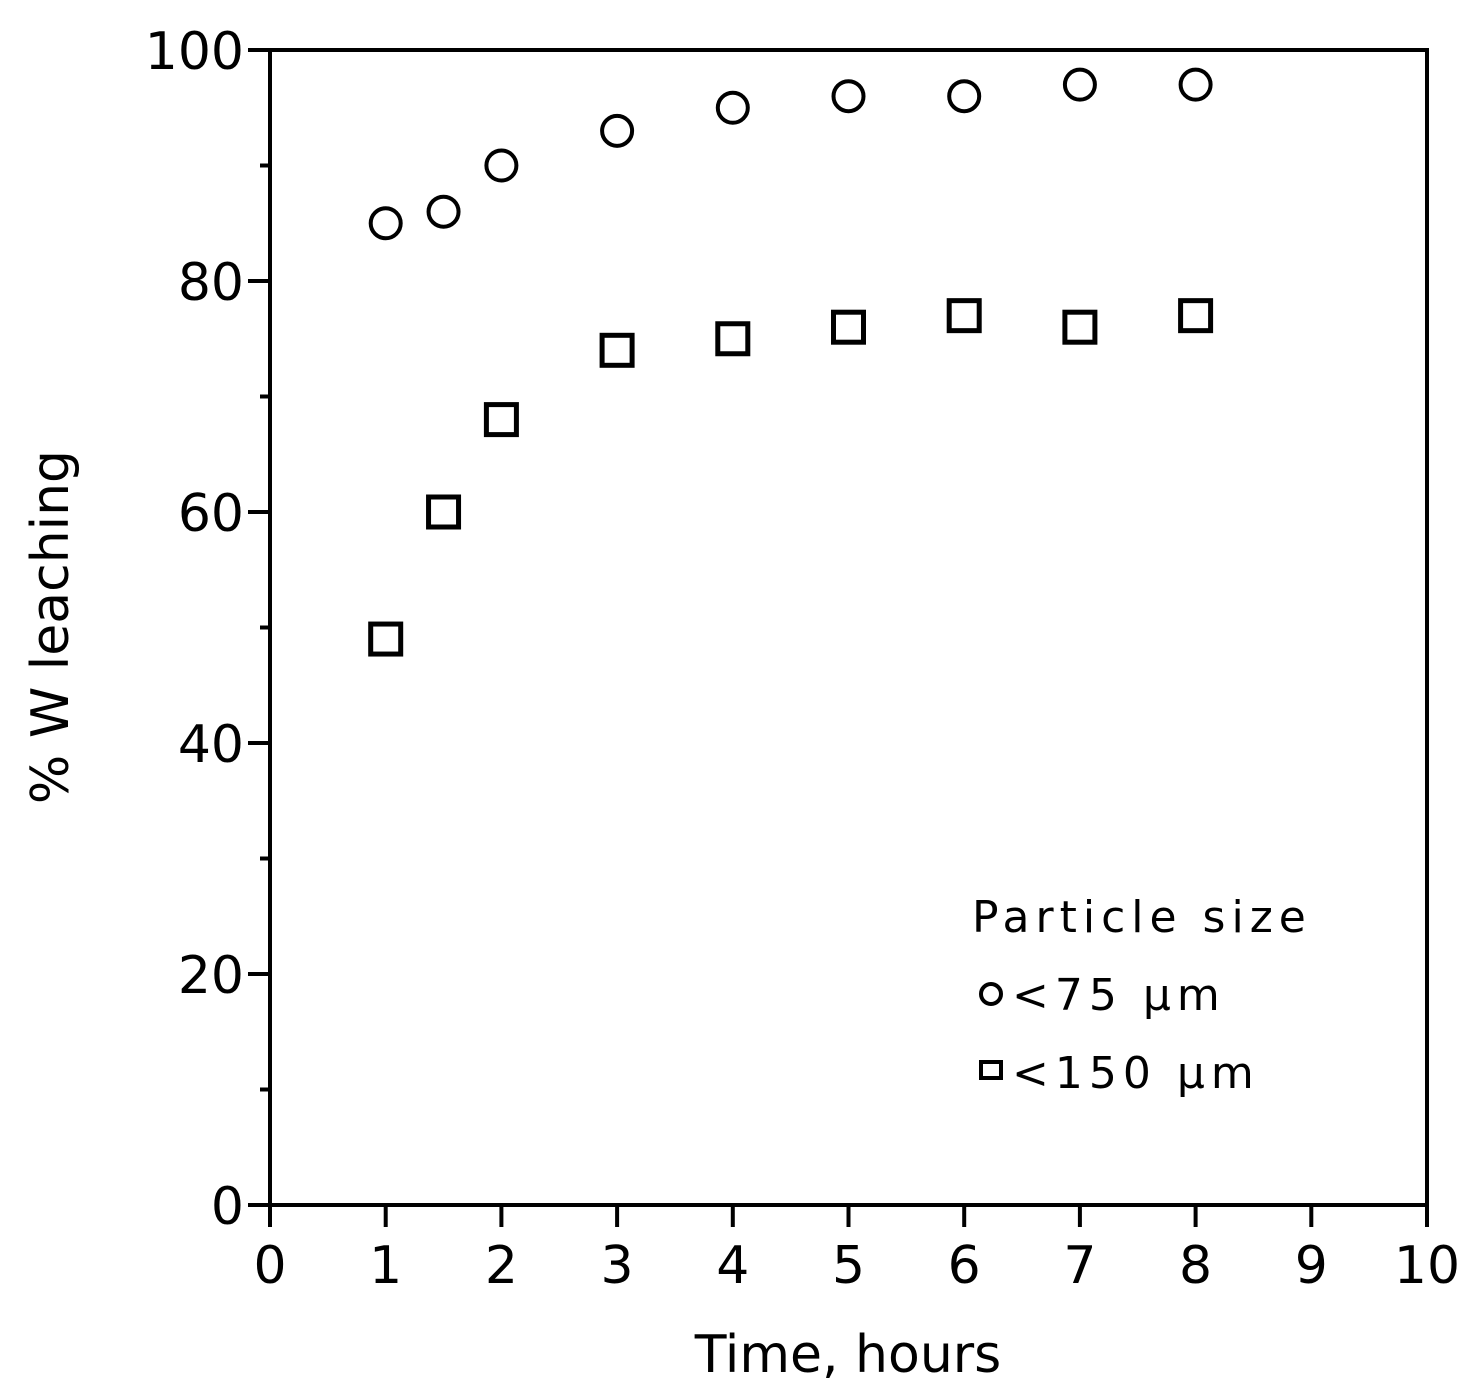  I want to click on x-tick-label: 4, so click(732, 1266).